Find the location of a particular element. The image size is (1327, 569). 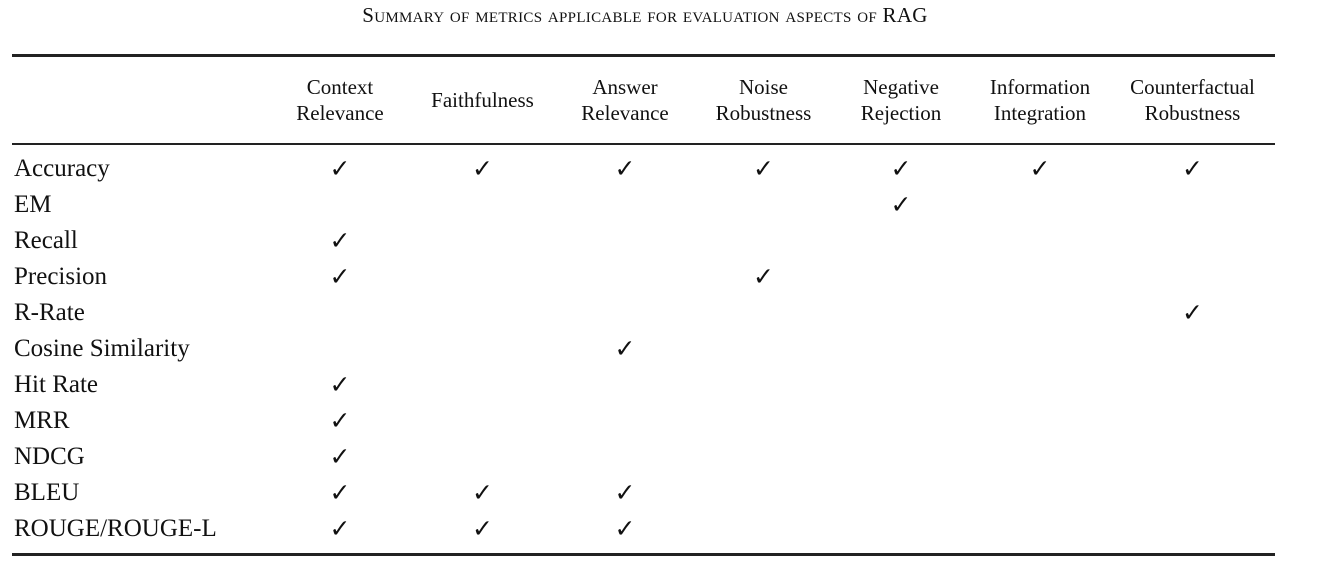

header-label: Faithfulness is located at coordinates (482, 100).